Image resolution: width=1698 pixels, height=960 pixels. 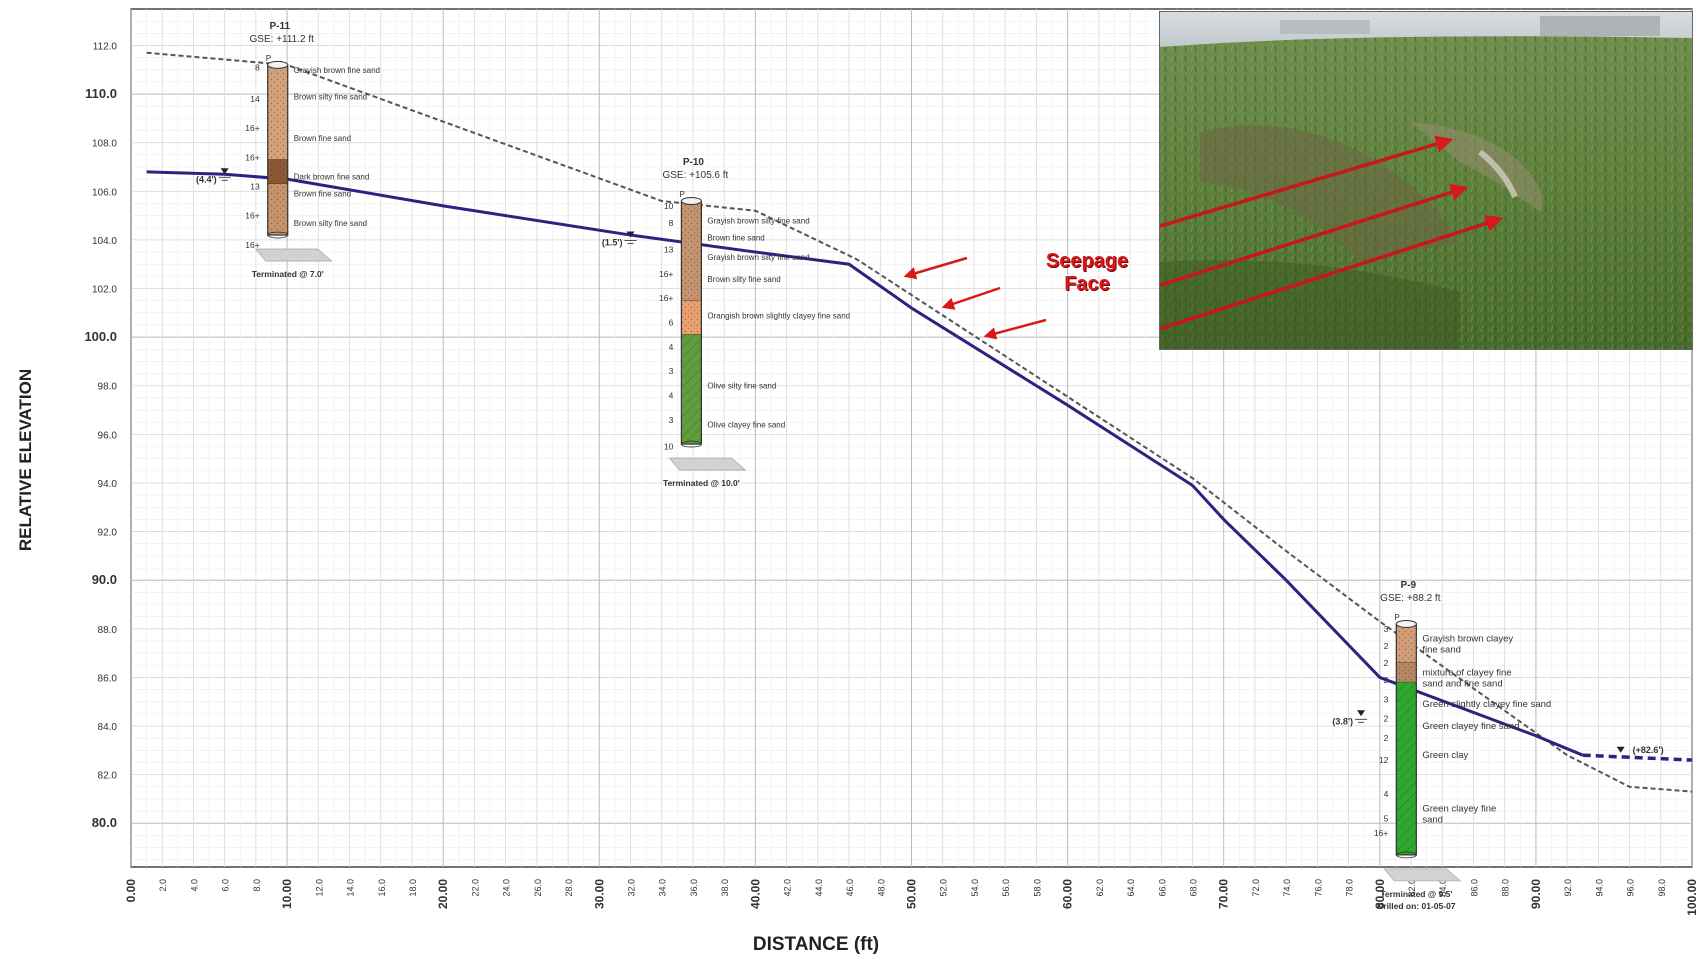 I want to click on y-tick-label: 86.0, so click(x=108, y=678).